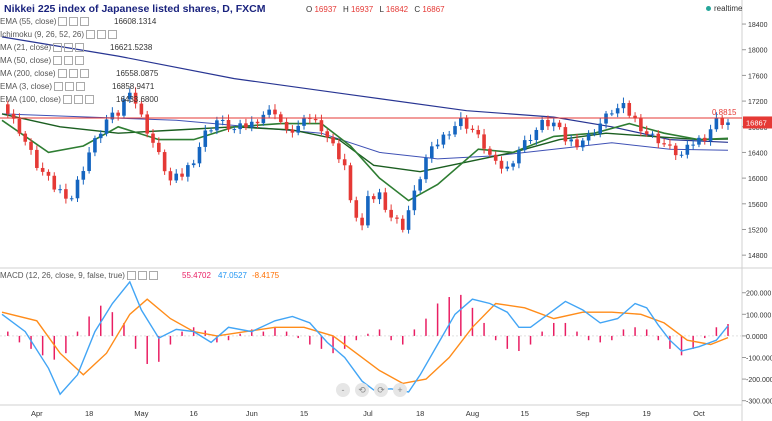 The height and width of the screenshot is (421, 772). Describe the element at coordinates (30, 99) in the screenshot. I see `legend-name: EMA (100, close)` at that location.